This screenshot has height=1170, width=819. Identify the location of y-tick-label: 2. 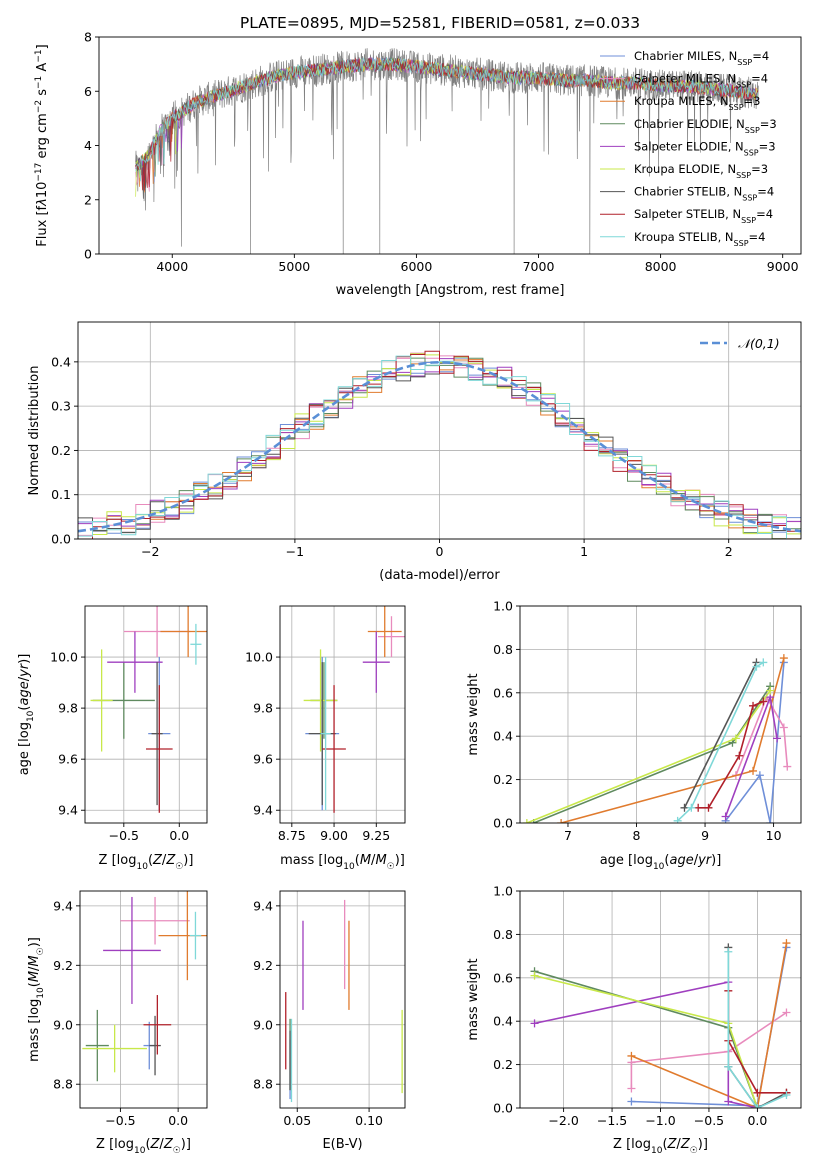
(88, 199).